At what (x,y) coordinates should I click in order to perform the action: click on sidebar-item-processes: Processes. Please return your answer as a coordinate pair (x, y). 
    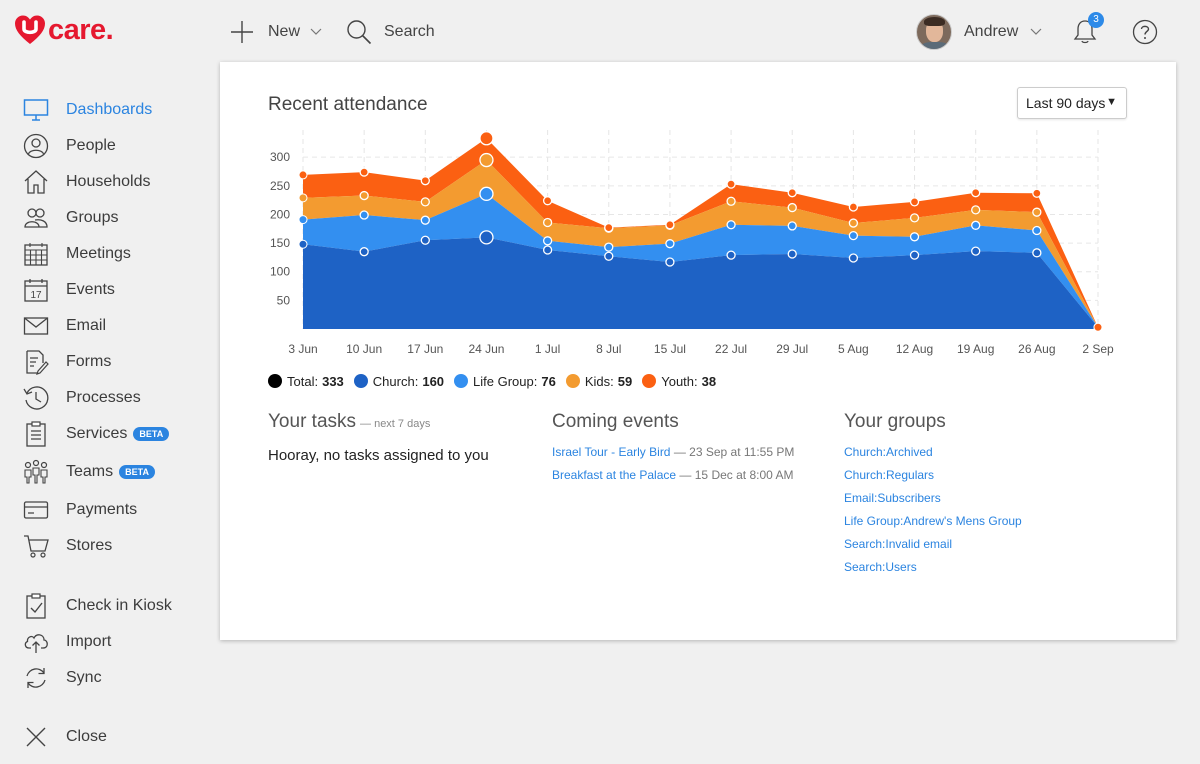
    Looking at the image, I should click on (81, 398).